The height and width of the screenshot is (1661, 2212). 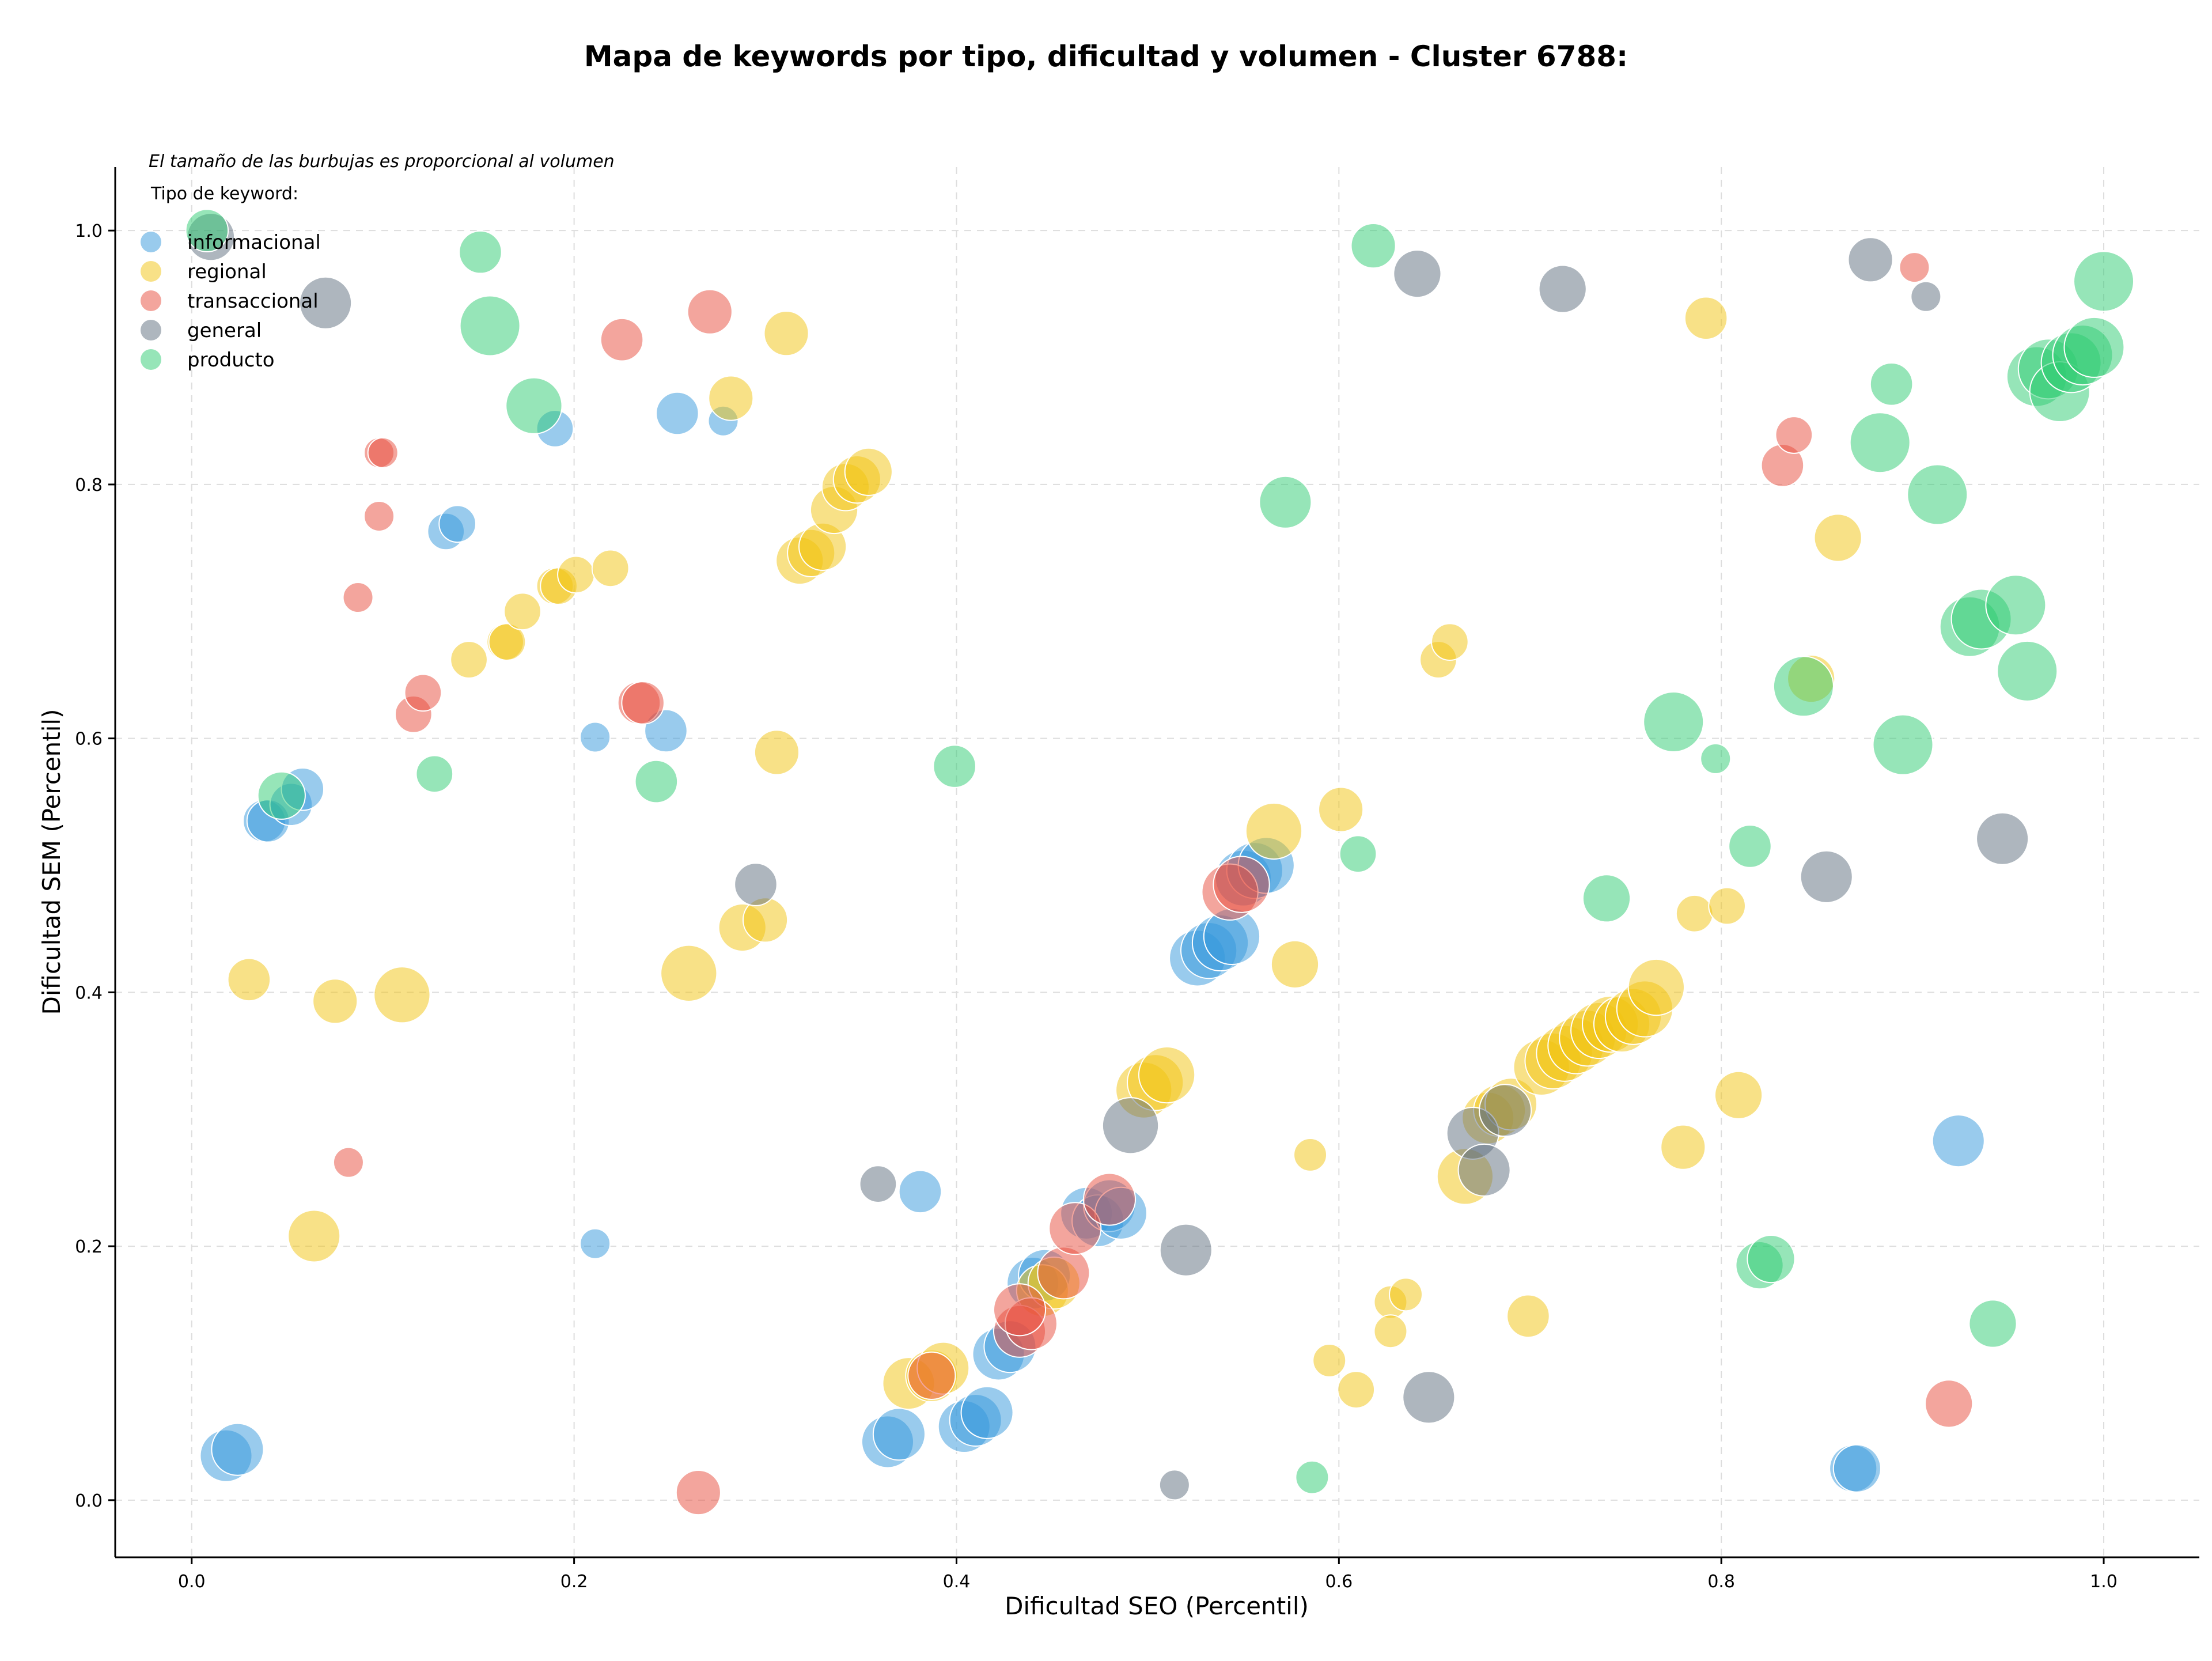 What do you see at coordinates (95, 866) in the screenshot?
I see `y-axis-ticks: 0.0 0.2 0.4 0.6 0.8 1.0` at bounding box center [95, 866].